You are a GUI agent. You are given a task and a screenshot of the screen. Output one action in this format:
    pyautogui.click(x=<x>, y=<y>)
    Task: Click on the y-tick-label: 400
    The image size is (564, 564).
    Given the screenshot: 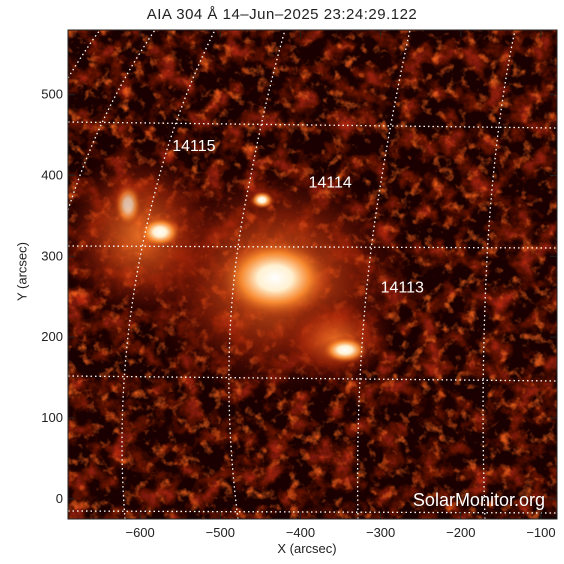 What is the action you would take?
    pyautogui.click(x=52, y=174)
    